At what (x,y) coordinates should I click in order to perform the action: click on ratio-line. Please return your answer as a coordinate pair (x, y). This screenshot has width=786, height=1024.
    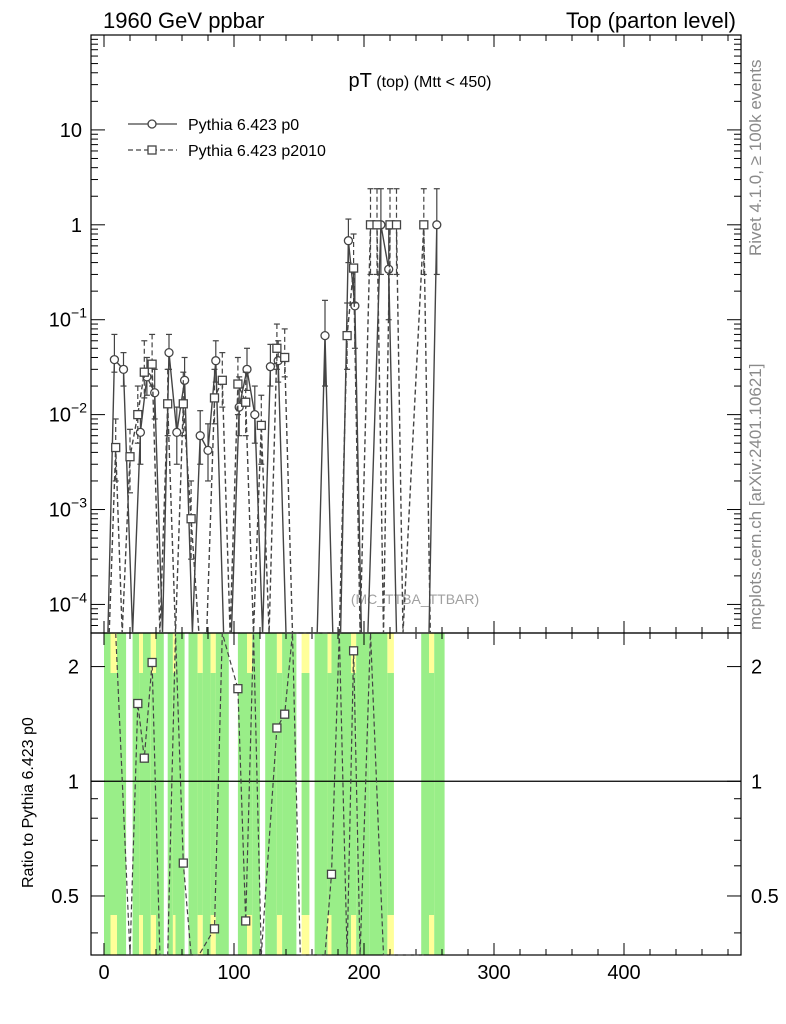
    Looking at the image, I should click on (269, 794).